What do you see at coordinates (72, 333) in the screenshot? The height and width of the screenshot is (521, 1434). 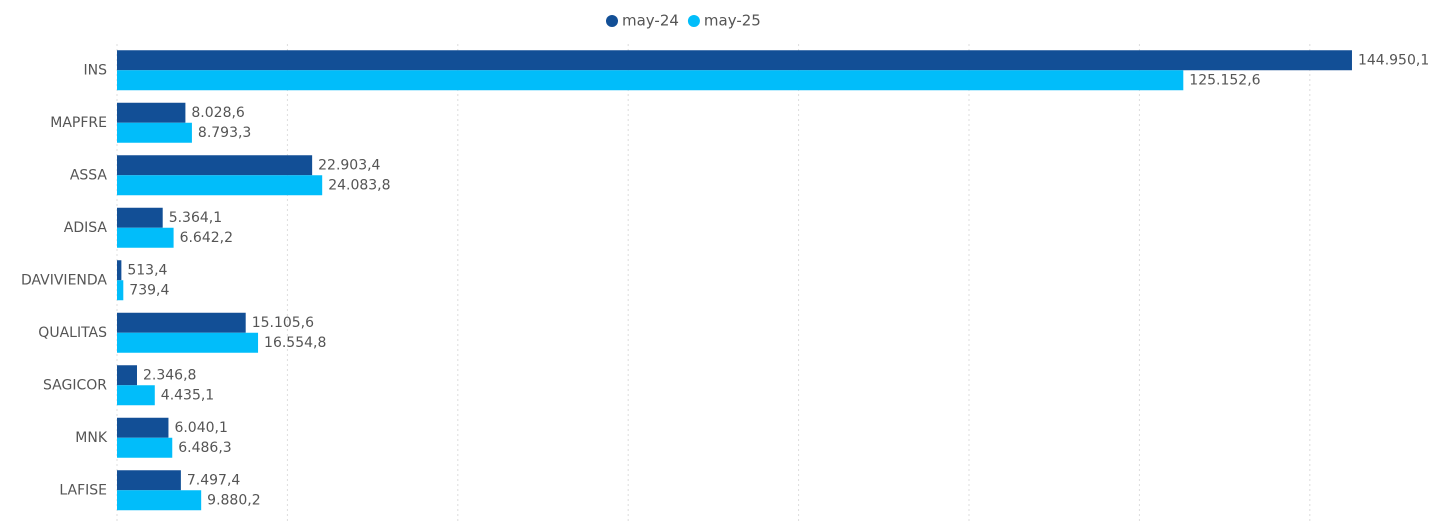 I see `y-tick-label: QUALITAS` at bounding box center [72, 333].